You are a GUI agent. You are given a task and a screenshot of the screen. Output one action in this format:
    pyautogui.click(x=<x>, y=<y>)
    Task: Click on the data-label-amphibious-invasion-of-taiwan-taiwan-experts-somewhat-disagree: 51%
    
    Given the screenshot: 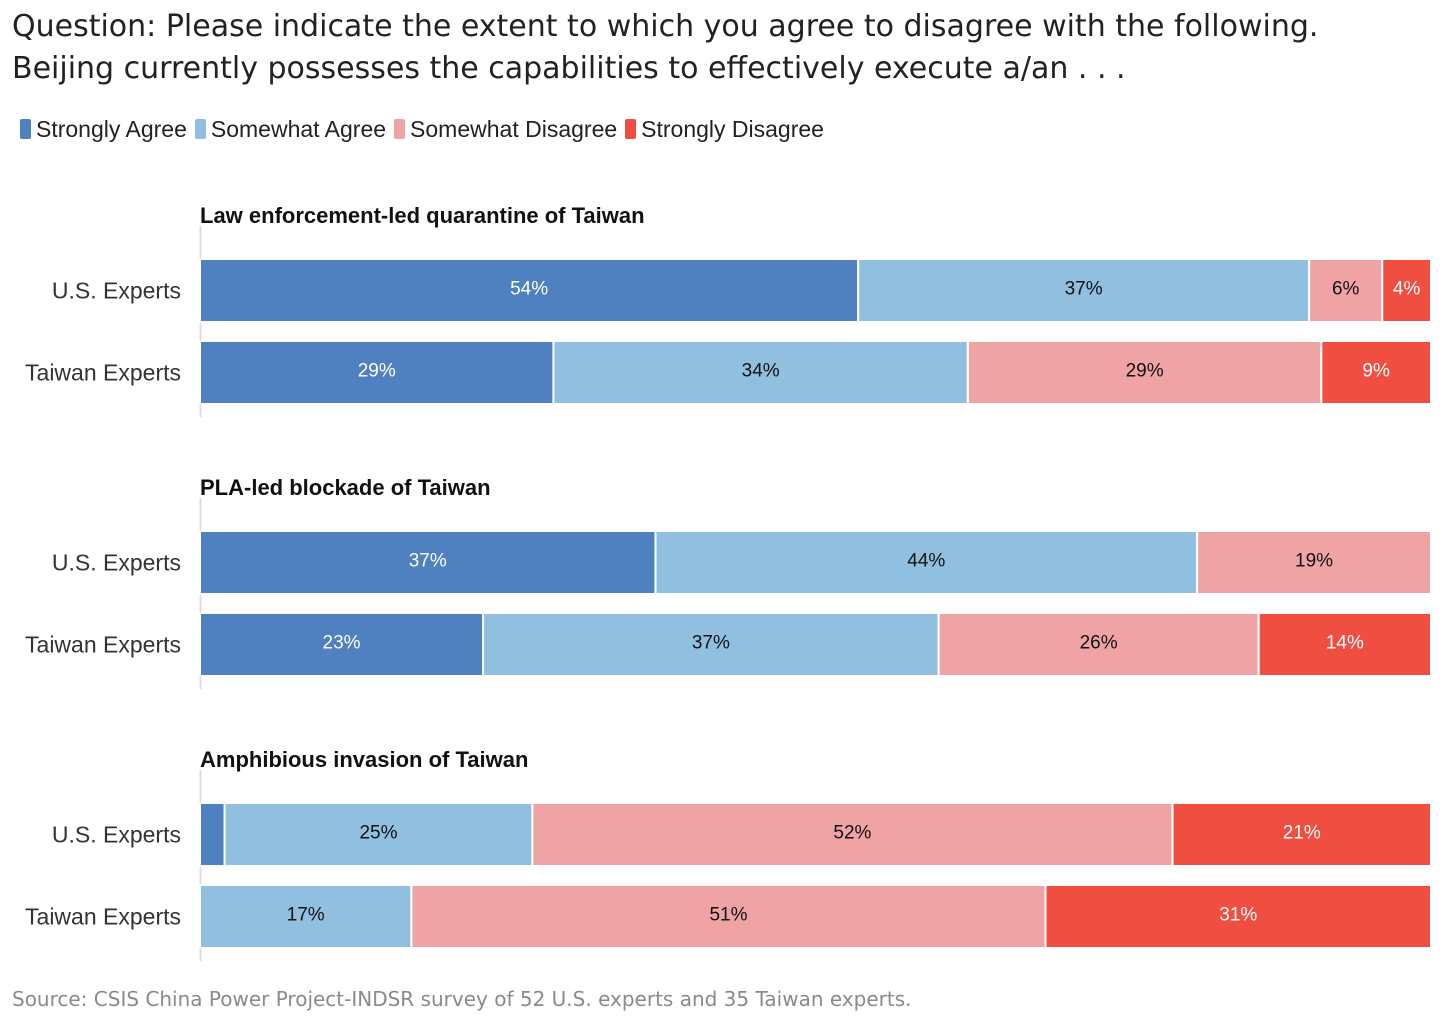 What is the action you would take?
    pyautogui.click(x=728, y=915)
    